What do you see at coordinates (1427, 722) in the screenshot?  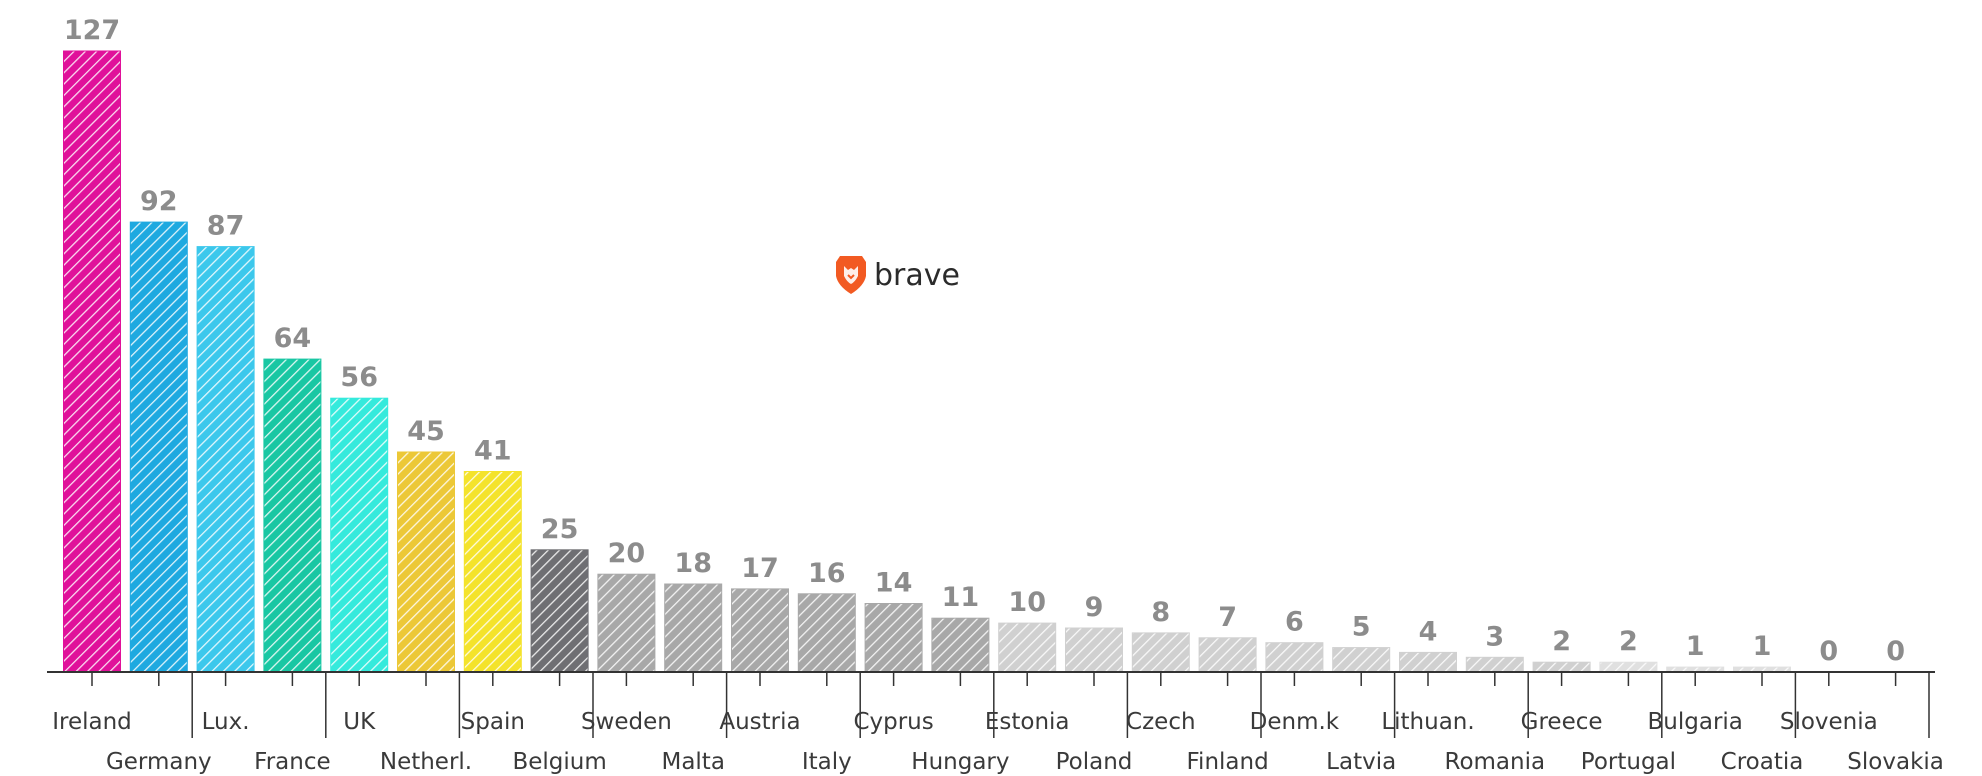 I see `category-label-lithuan: Lithuan.` at bounding box center [1427, 722].